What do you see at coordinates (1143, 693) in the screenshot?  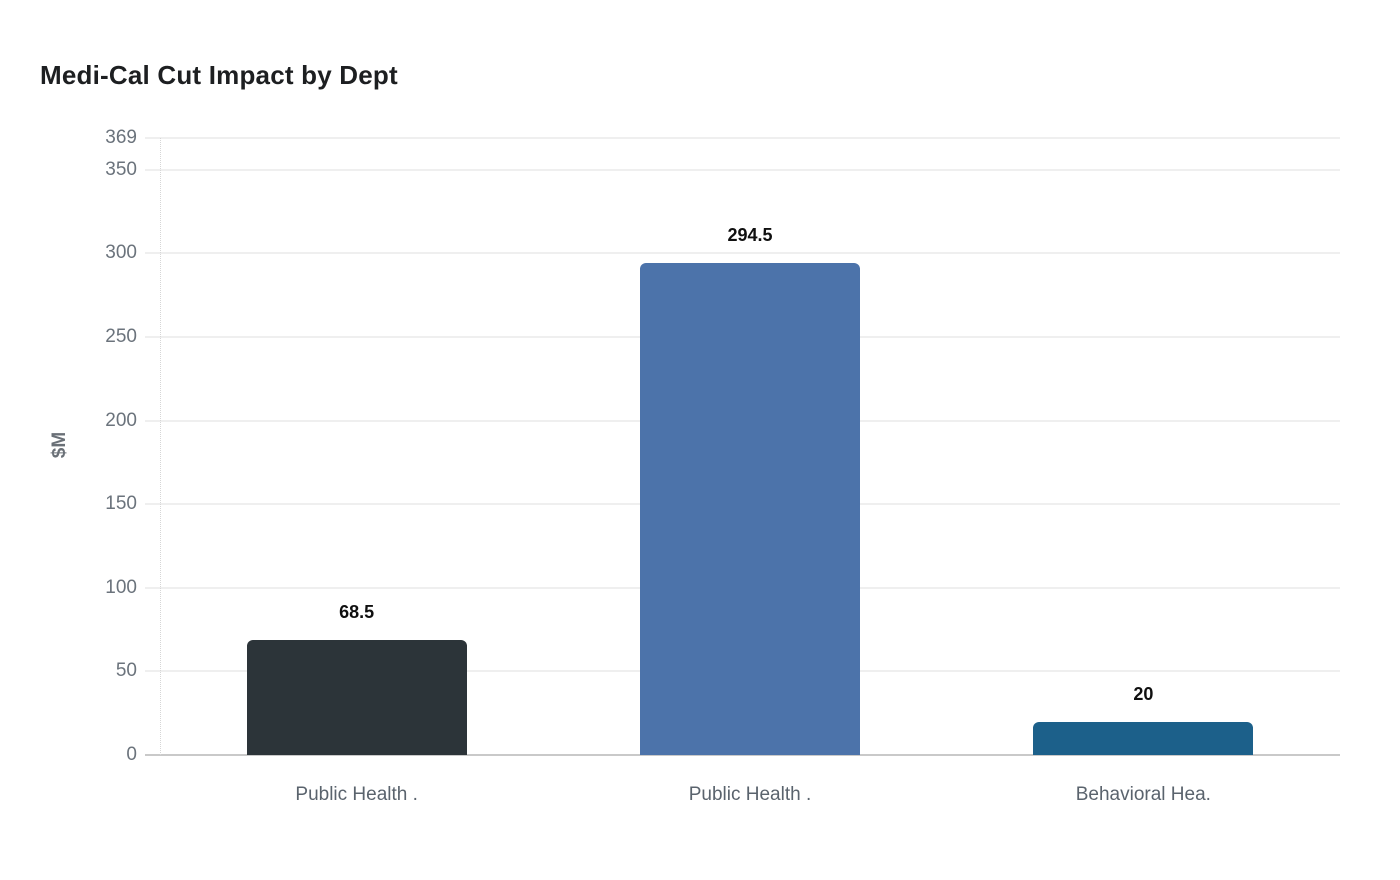 I see `bar-value-label: 20` at bounding box center [1143, 693].